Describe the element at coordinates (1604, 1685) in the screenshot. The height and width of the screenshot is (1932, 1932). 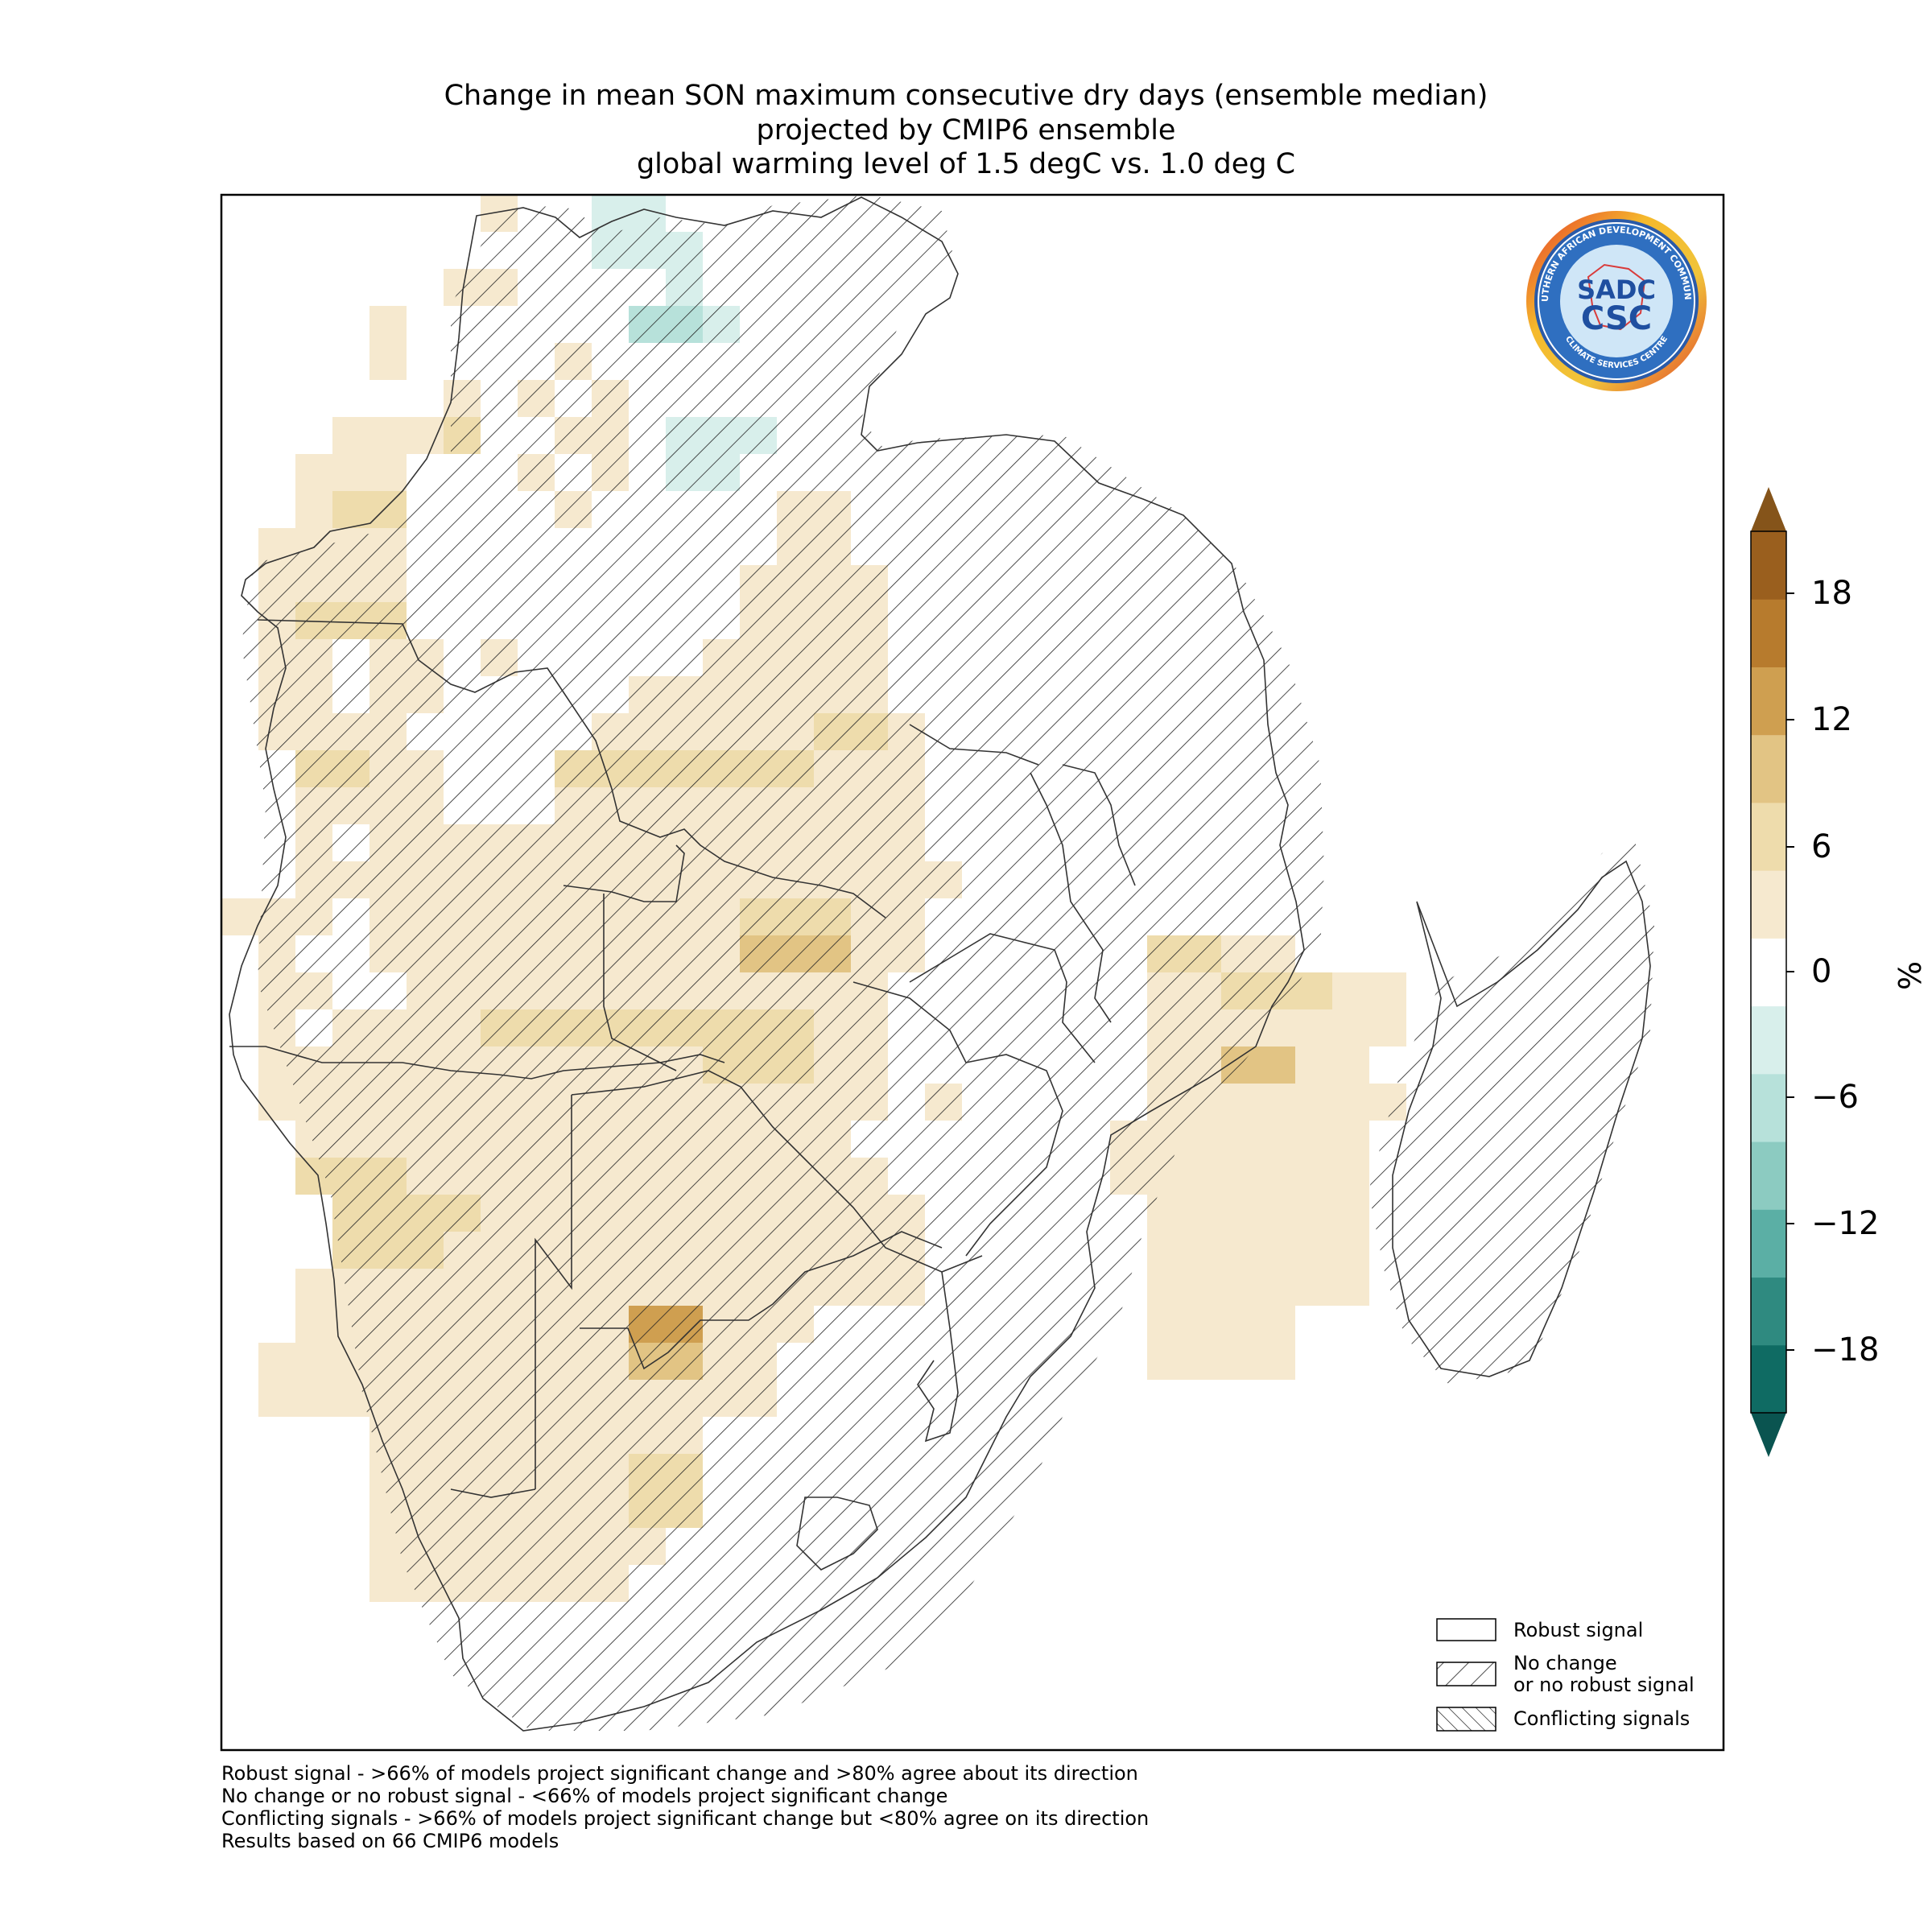
I see `legend-label-no-change-2: or no robust signal` at that location.